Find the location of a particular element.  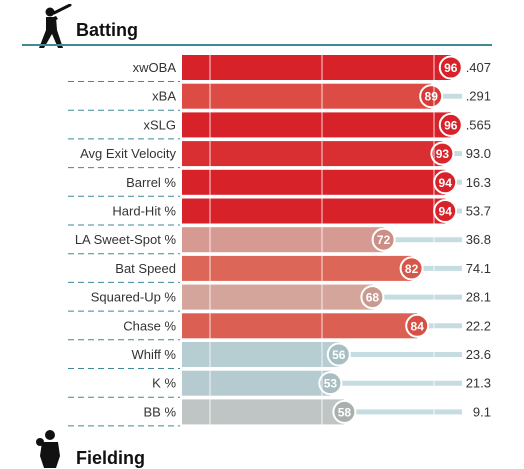

percentile-label: 72 is located at coordinates (384, 240).